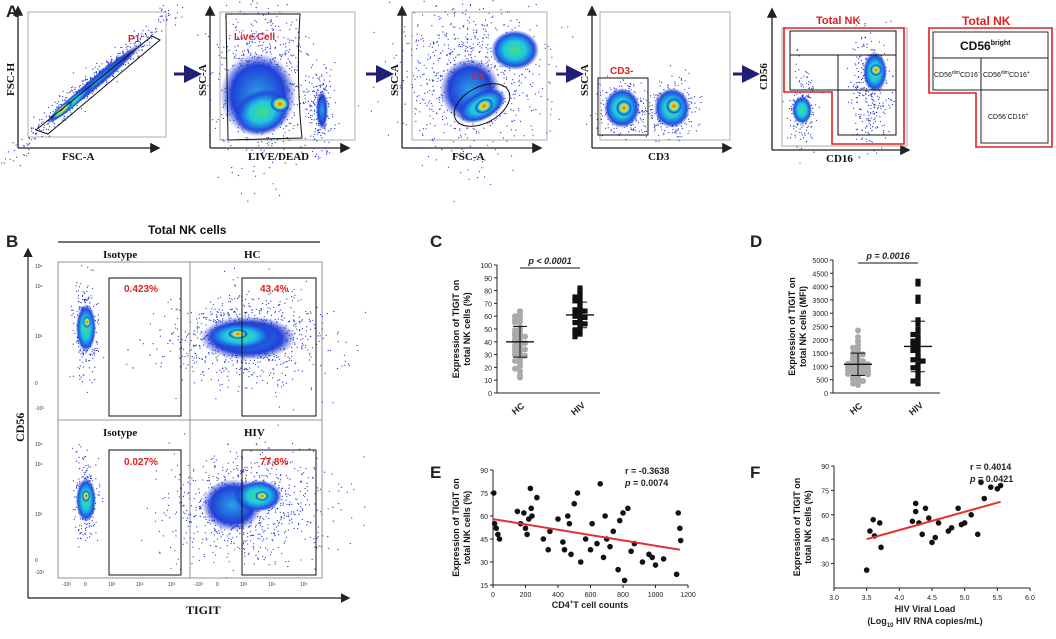 This screenshot has width=1056, height=639. Describe the element at coordinates (36, 384) in the screenshot. I see `tick-label-y-top: 0` at that location.